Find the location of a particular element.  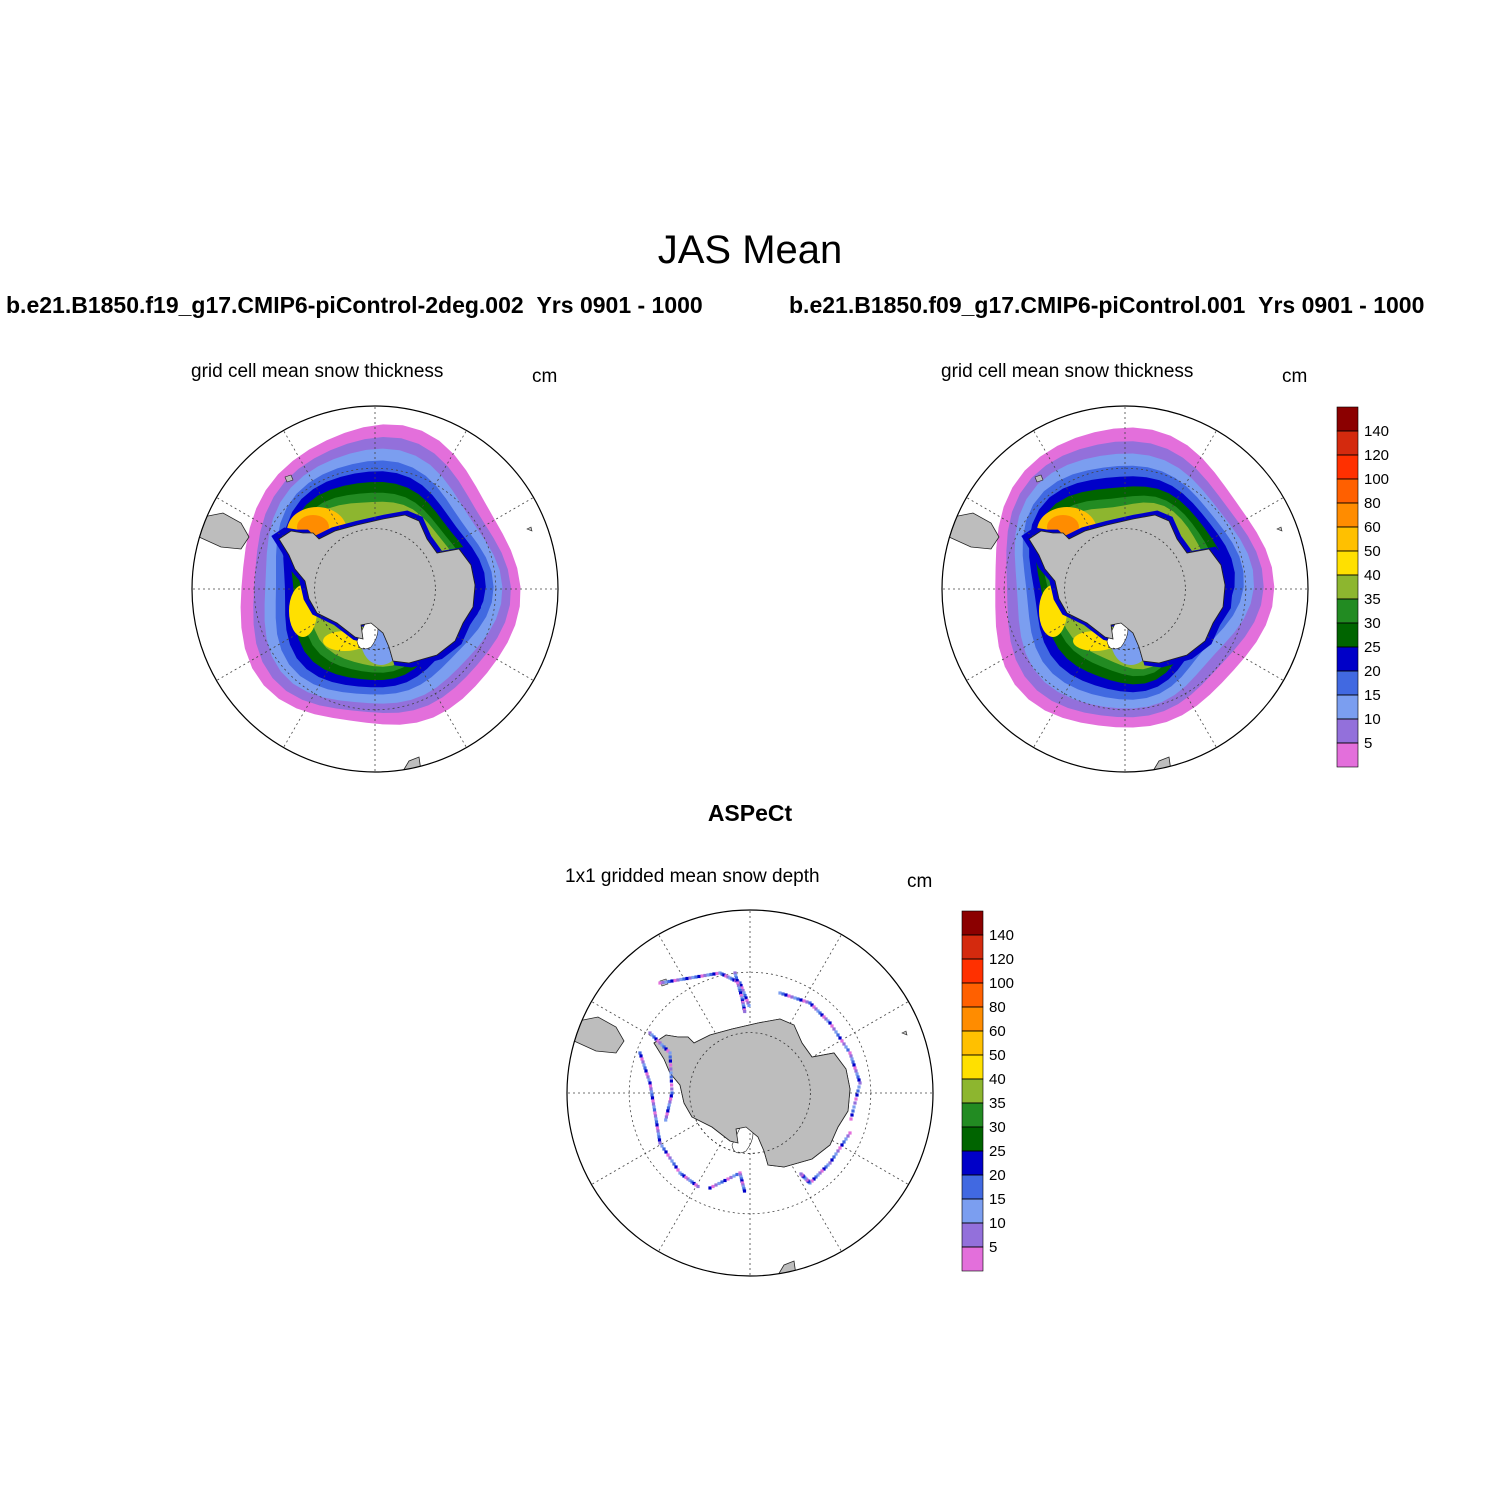

units-obs: cm is located at coordinates (920, 881).